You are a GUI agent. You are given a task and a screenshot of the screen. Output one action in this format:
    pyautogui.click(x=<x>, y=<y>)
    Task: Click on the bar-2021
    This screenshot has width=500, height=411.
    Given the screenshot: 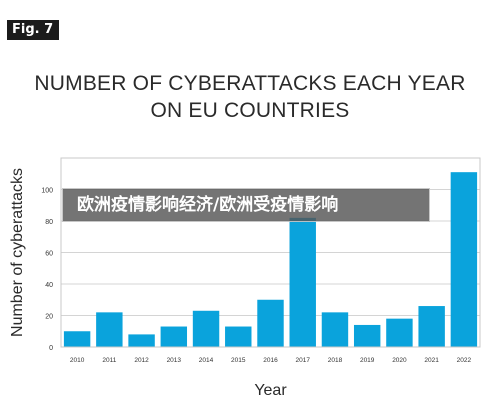 What is the action you would take?
    pyautogui.click(x=431, y=326)
    